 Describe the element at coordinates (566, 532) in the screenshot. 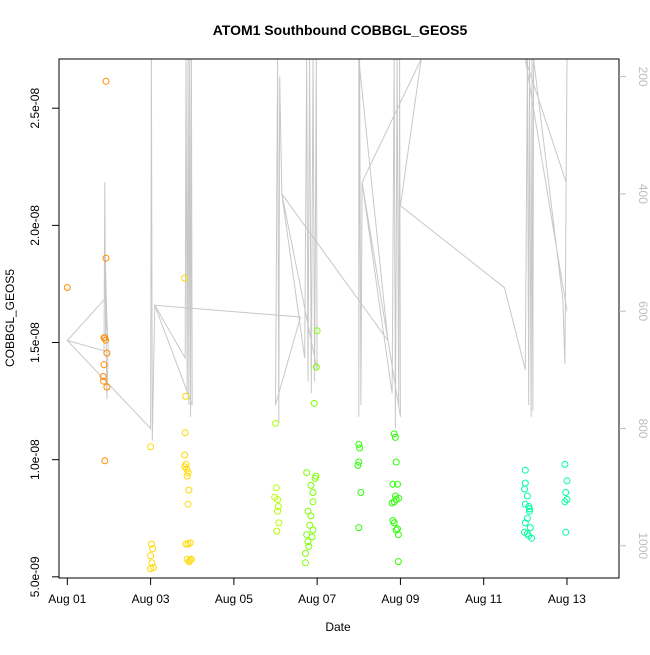

I see `data-point-s5-p20` at that location.